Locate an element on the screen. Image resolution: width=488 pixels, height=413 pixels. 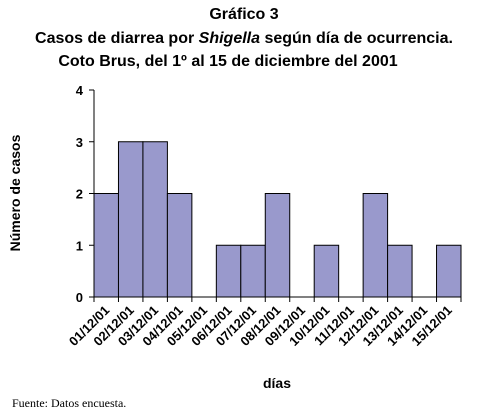
chart-title-line2-post: según día de ocurrencia. is located at coordinates (356, 38).